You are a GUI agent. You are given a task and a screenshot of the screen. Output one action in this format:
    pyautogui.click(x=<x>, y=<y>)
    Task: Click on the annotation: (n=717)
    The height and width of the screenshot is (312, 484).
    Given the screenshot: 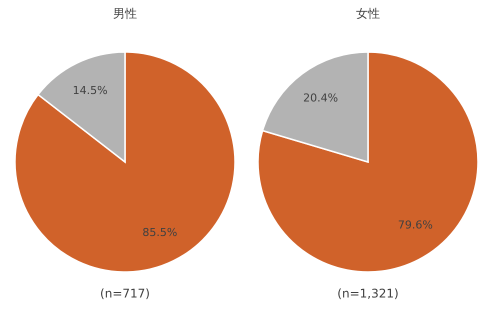 What is the action you would take?
    pyautogui.click(x=125, y=293)
    